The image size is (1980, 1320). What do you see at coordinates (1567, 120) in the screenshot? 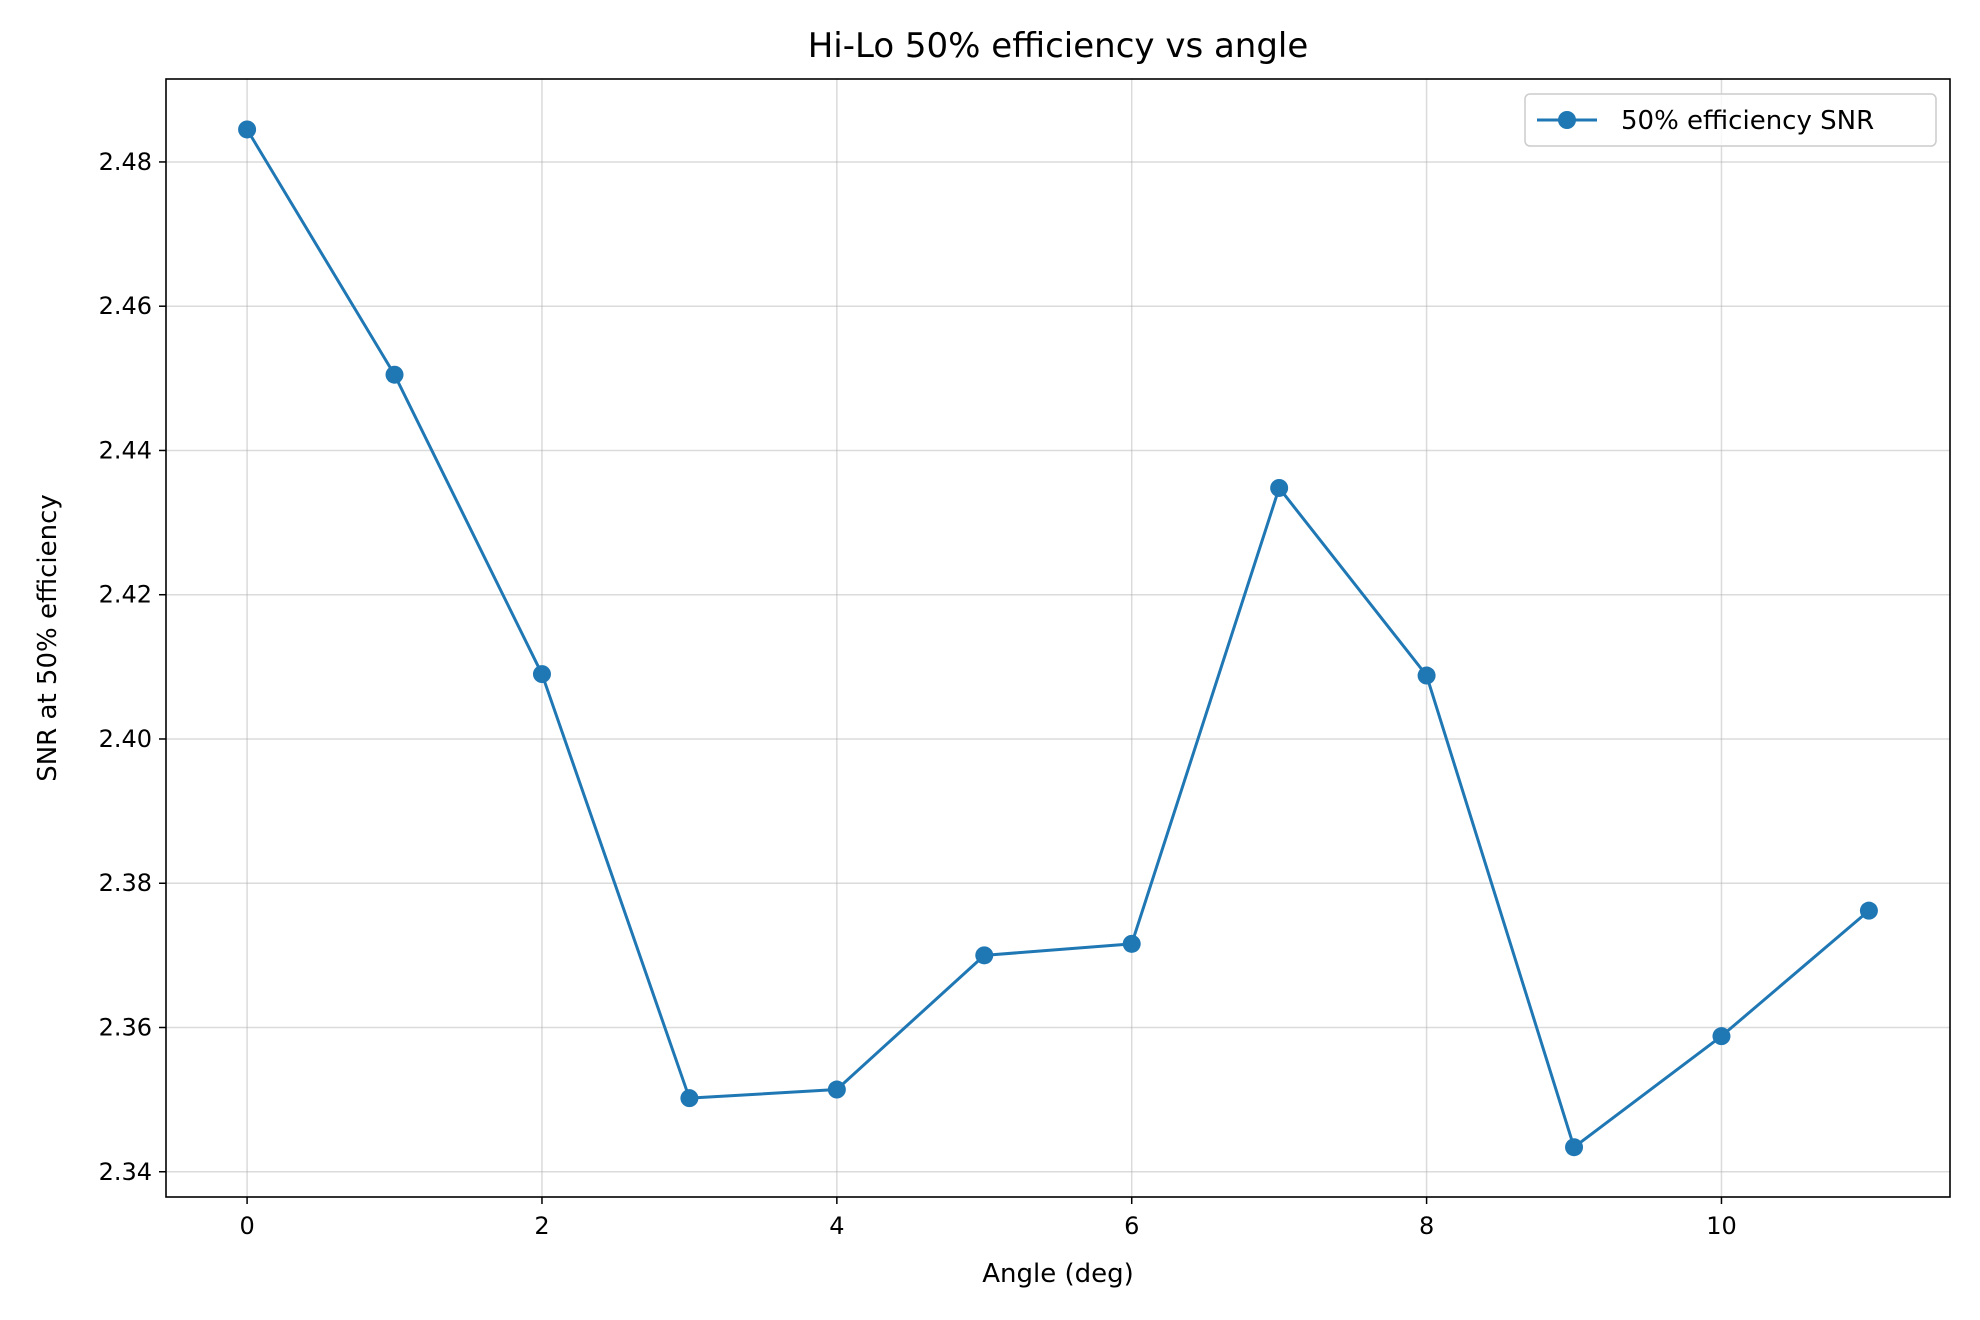
I see `legend-marker-sample` at bounding box center [1567, 120].